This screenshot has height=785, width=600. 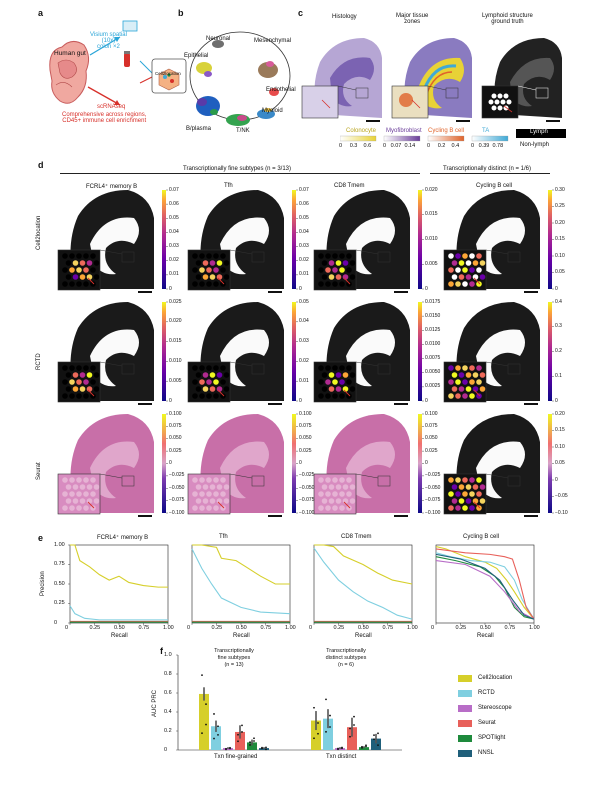 What do you see at coordinates (105, 46) in the screenshot?
I see `visium-arrow` at bounding box center [105, 46].